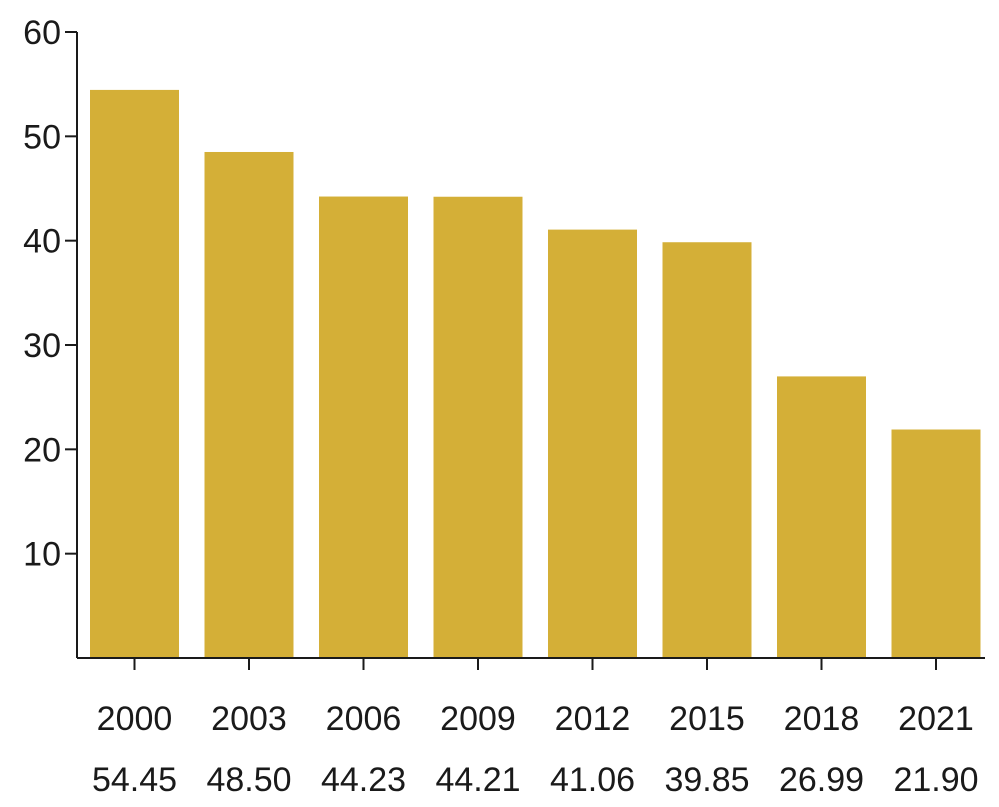 The height and width of the screenshot is (807, 999). What do you see at coordinates (592, 780) in the screenshot?
I see `value-label: 41.06` at bounding box center [592, 780].